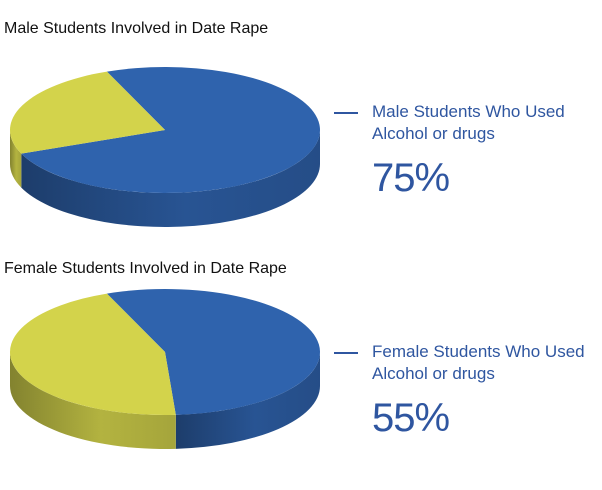  What do you see at coordinates (136, 28) in the screenshot?
I see `chart-title: Male Students Involved in Date Rape` at bounding box center [136, 28].